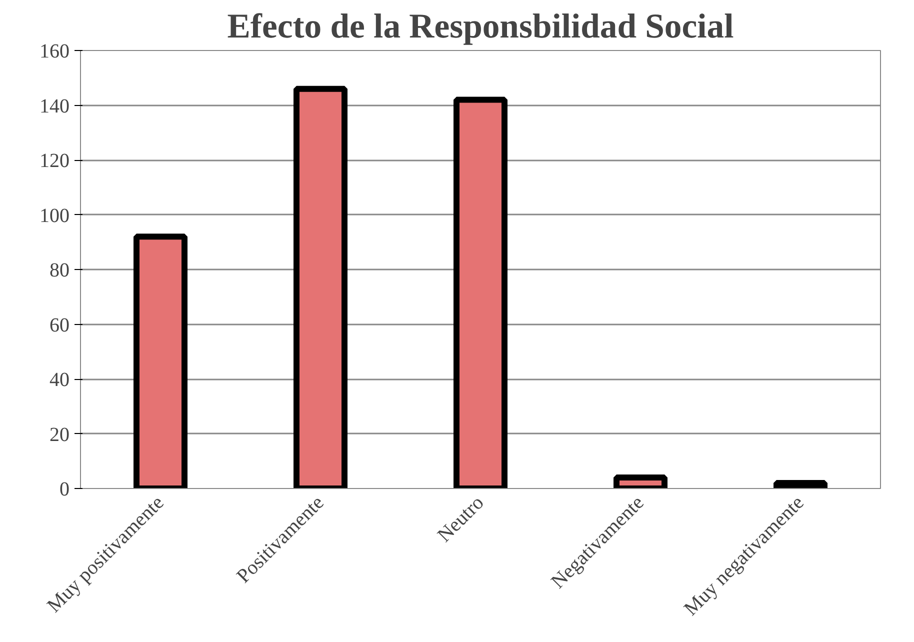 Image resolution: width=914 pixels, height=642 pixels. What do you see at coordinates (65, 489) in the screenshot?
I see `y-tick-label: 0` at bounding box center [65, 489].